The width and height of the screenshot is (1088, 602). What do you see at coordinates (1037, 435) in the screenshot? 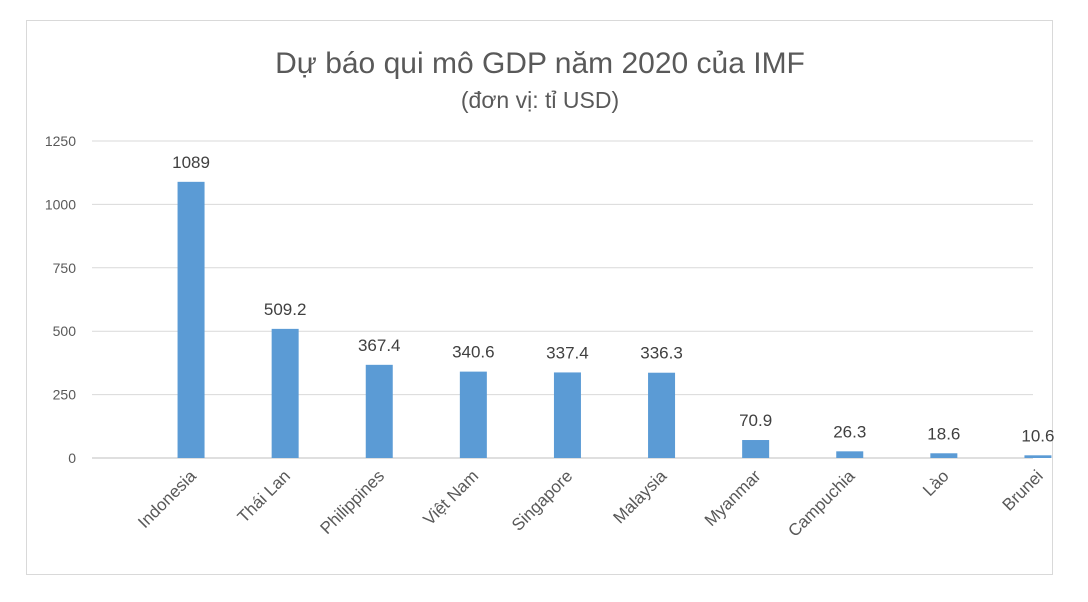
I see `data-label: 10.6` at bounding box center [1037, 435].